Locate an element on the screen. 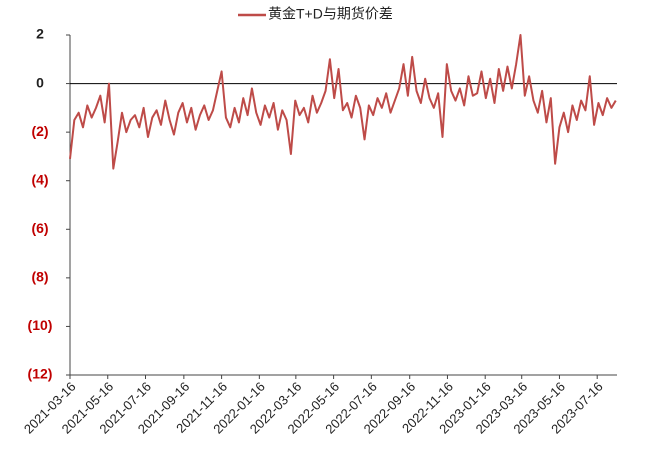 The height and width of the screenshot is (450, 648). y-tick-label: (8) is located at coordinates (39, 277).